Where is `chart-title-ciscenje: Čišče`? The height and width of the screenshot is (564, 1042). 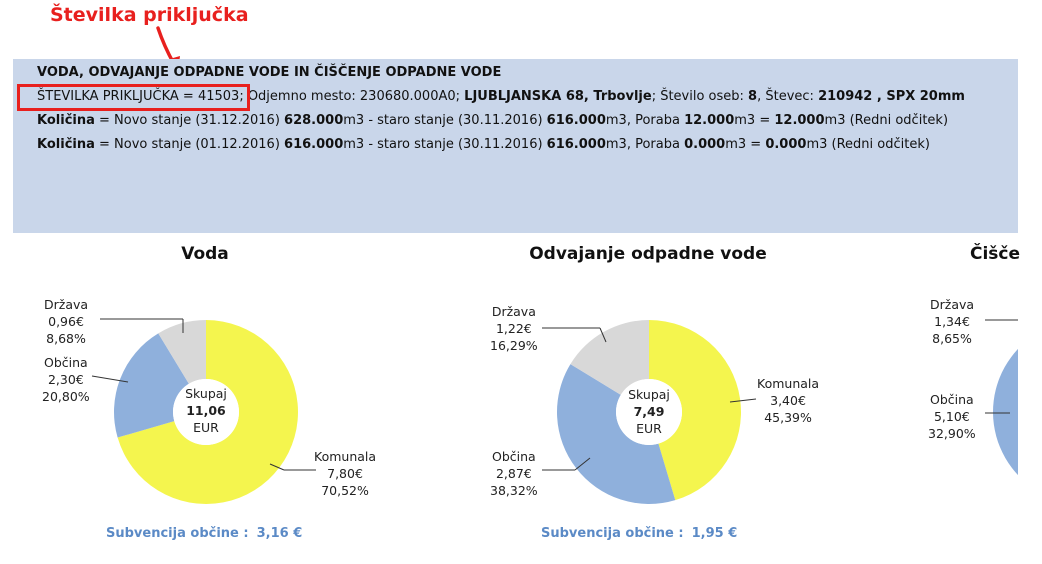
chart-title-ciscenje: Čišče is located at coordinates (995, 254).